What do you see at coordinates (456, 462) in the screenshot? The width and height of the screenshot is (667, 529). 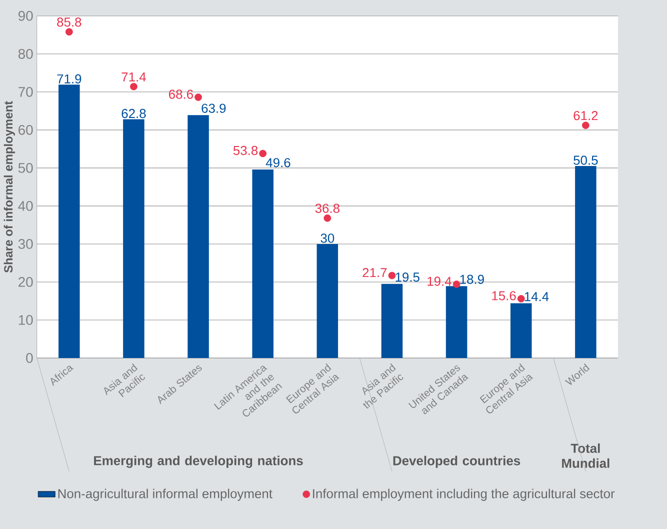 I see `text: Developed countries` at bounding box center [456, 462].